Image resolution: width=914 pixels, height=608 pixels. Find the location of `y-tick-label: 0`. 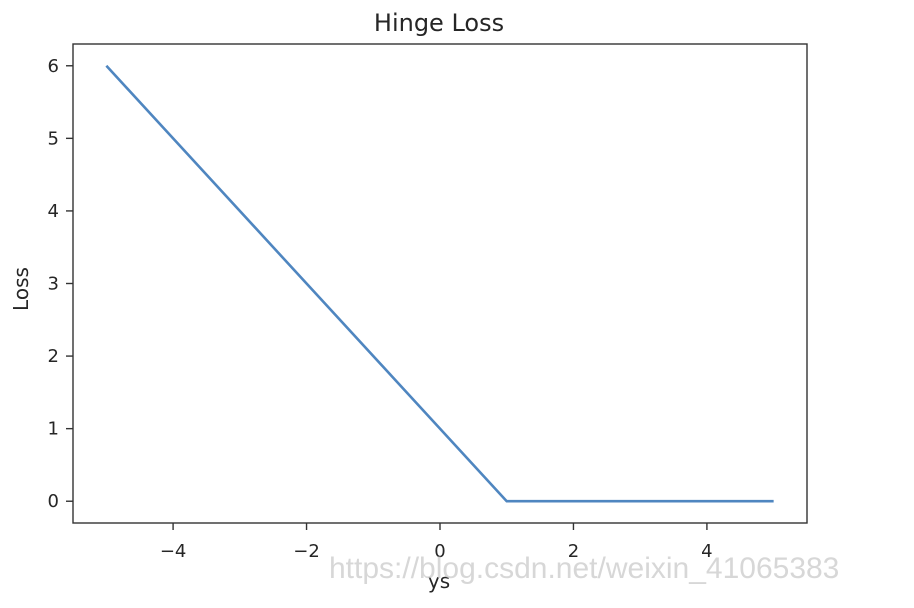

y-tick-label: 0 is located at coordinates (53, 501).